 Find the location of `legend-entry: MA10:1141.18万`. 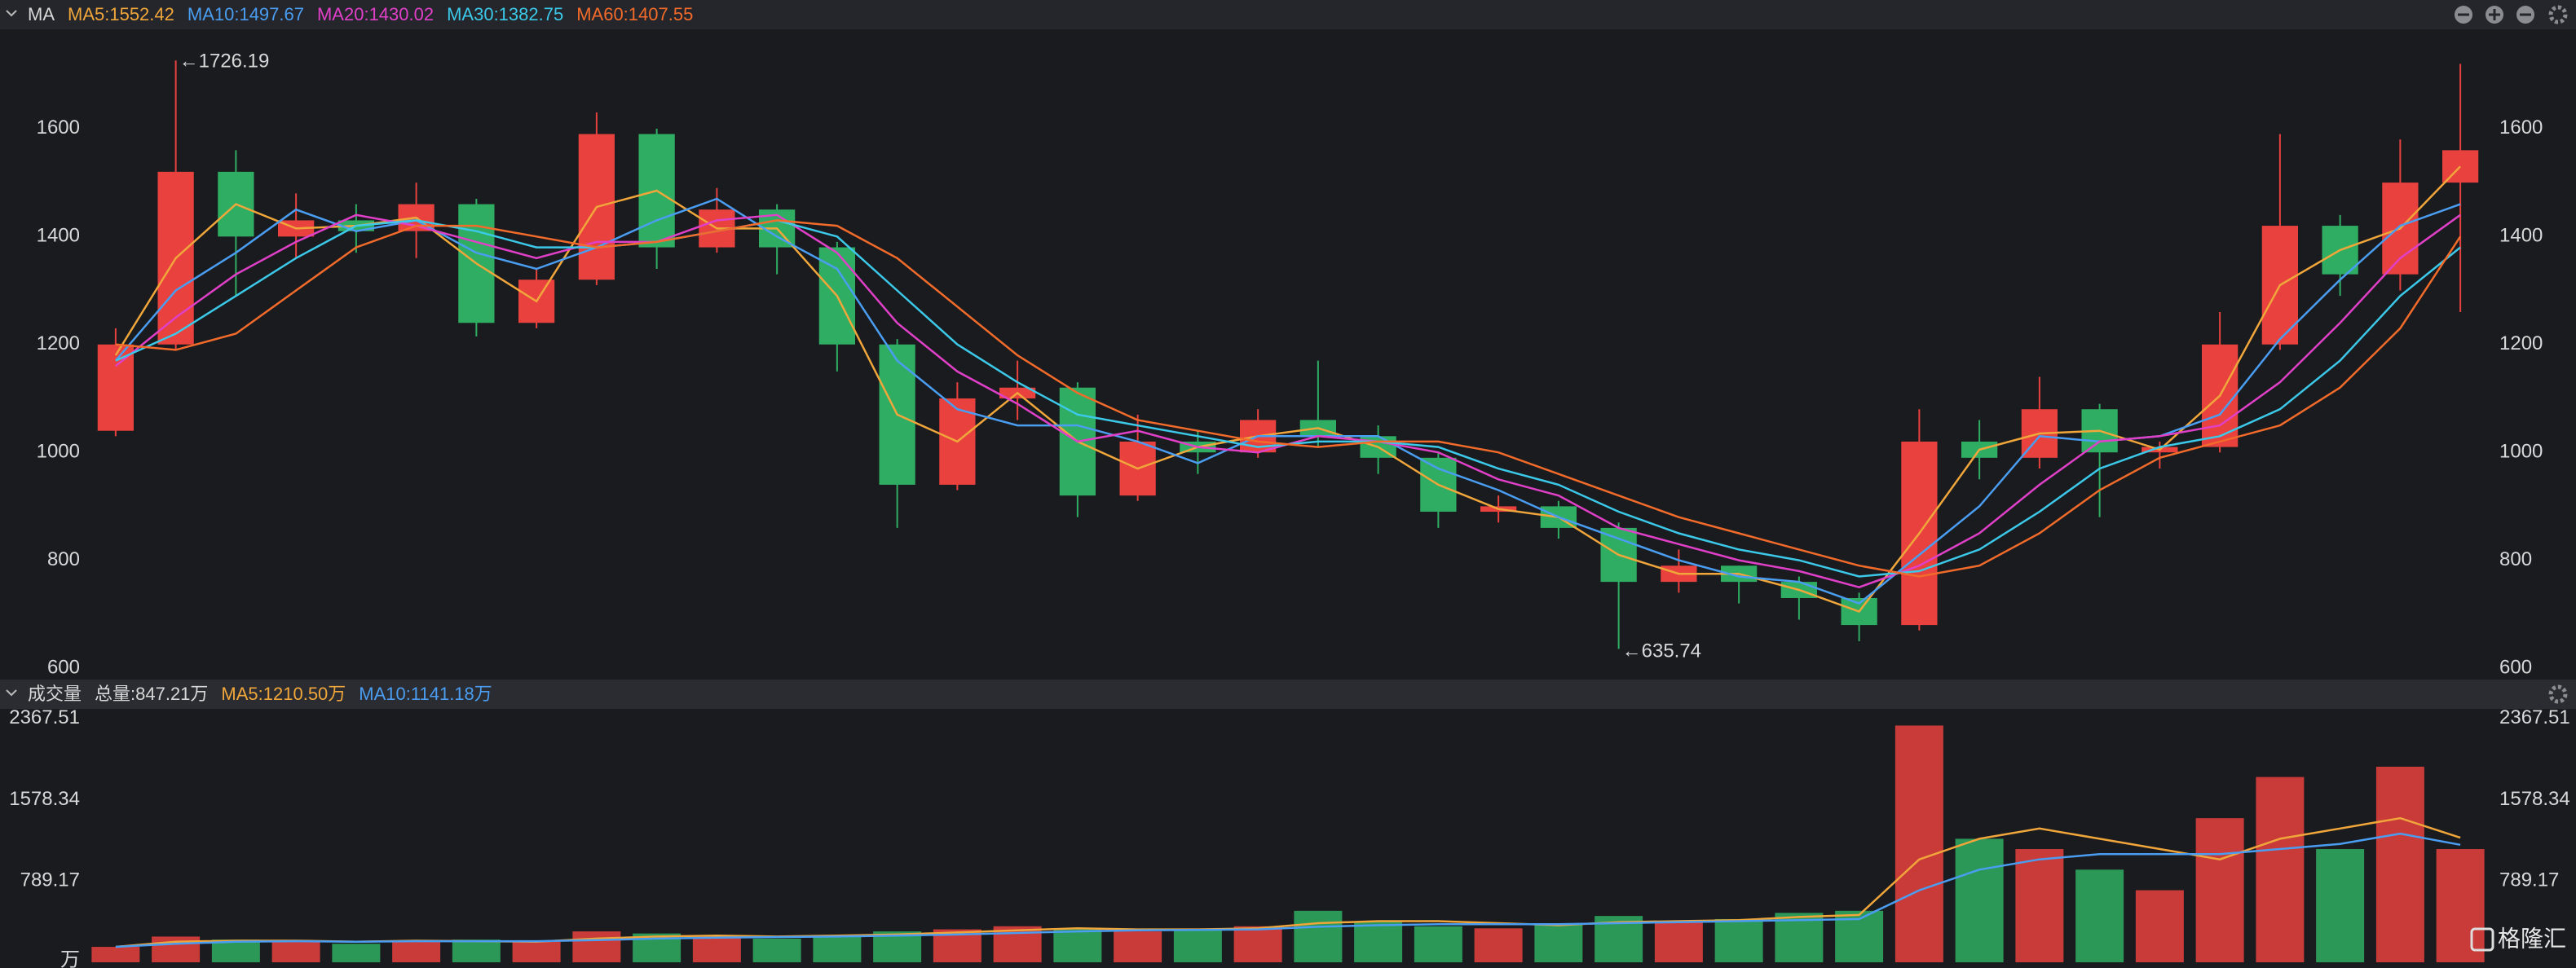

legend-entry: MA10:1141.18万 is located at coordinates (425, 694).